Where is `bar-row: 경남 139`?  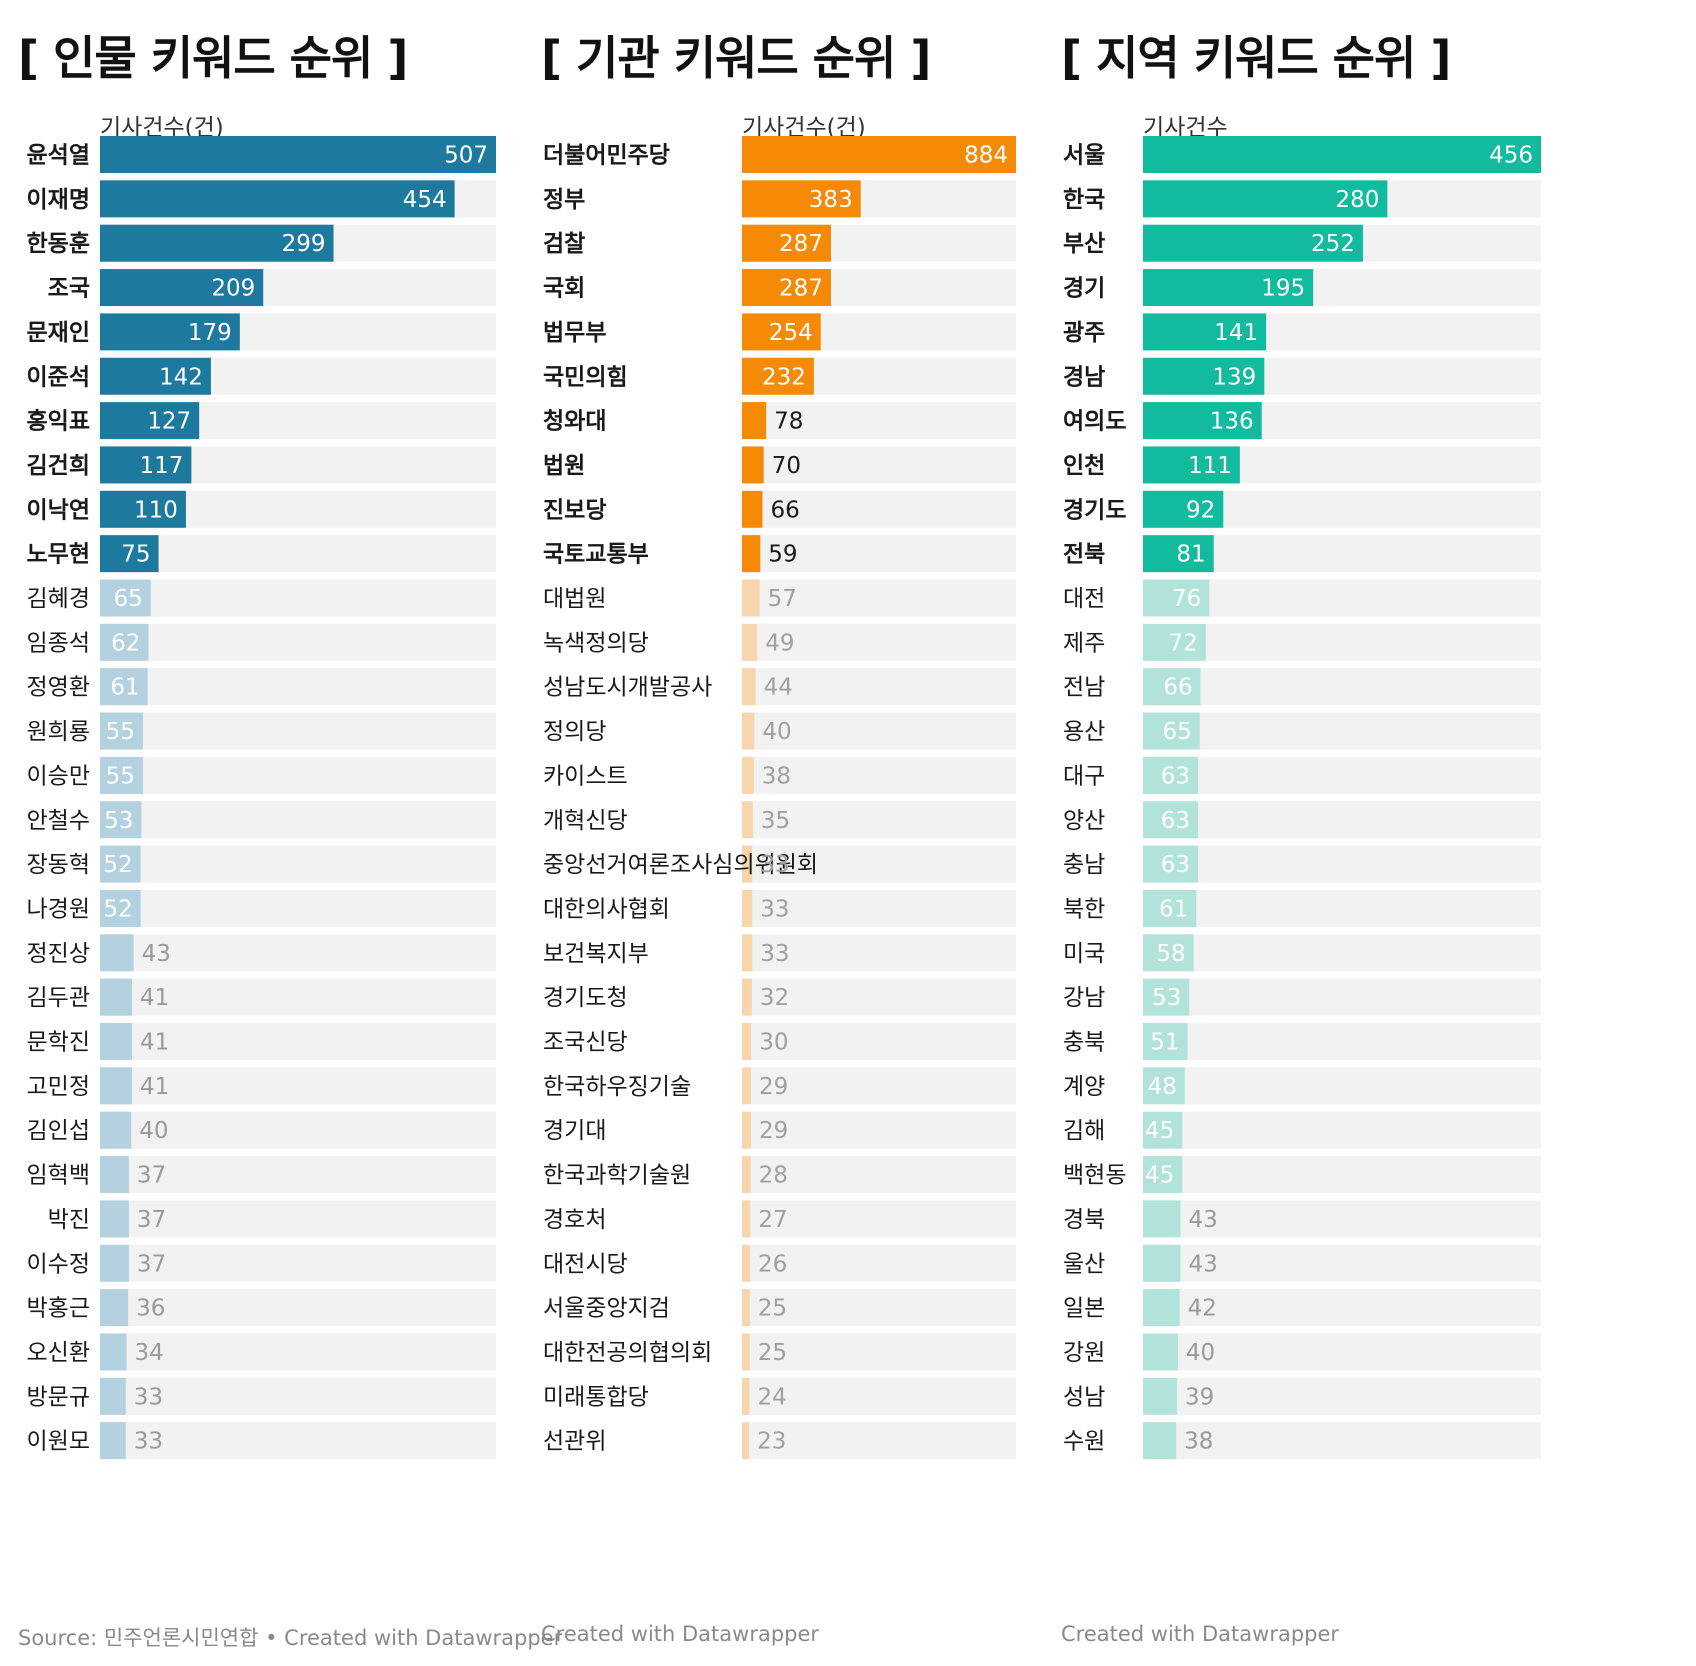
bar-row: 경남 139 is located at coordinates (1302, 376).